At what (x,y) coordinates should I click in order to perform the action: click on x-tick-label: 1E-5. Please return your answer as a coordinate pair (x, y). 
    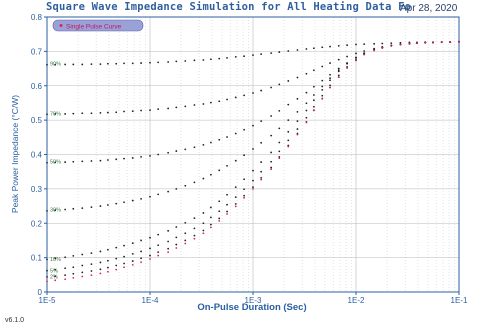
    Looking at the image, I should click on (47, 300).